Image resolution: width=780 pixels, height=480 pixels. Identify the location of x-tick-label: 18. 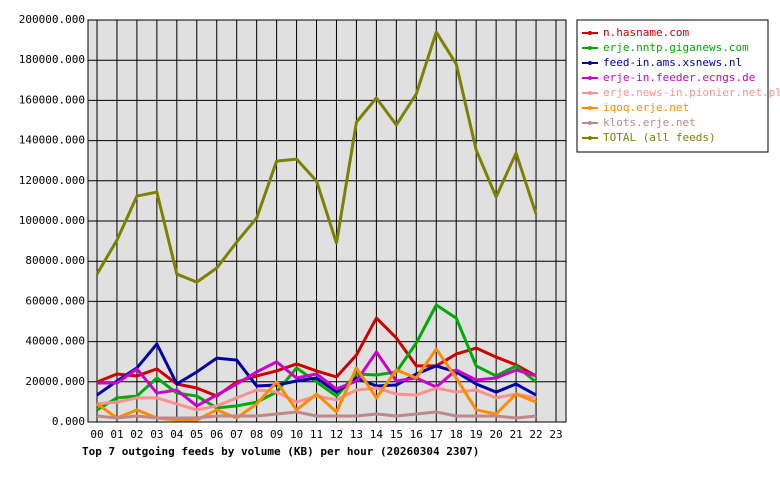
(456, 434).